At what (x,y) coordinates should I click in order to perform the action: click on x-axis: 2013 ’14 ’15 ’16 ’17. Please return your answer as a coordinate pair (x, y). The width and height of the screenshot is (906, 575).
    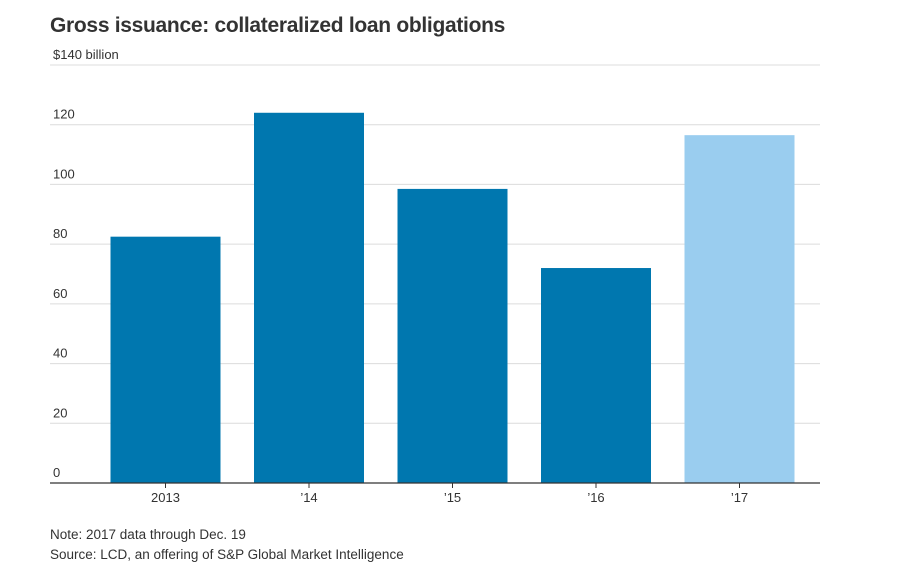
    Looking at the image, I should click on (435, 493).